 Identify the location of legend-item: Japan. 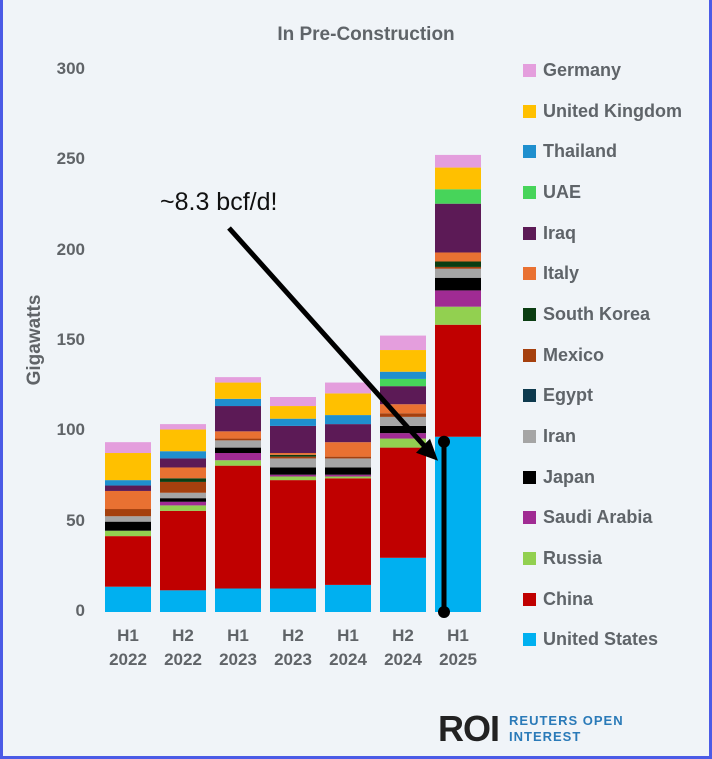
(602, 477).